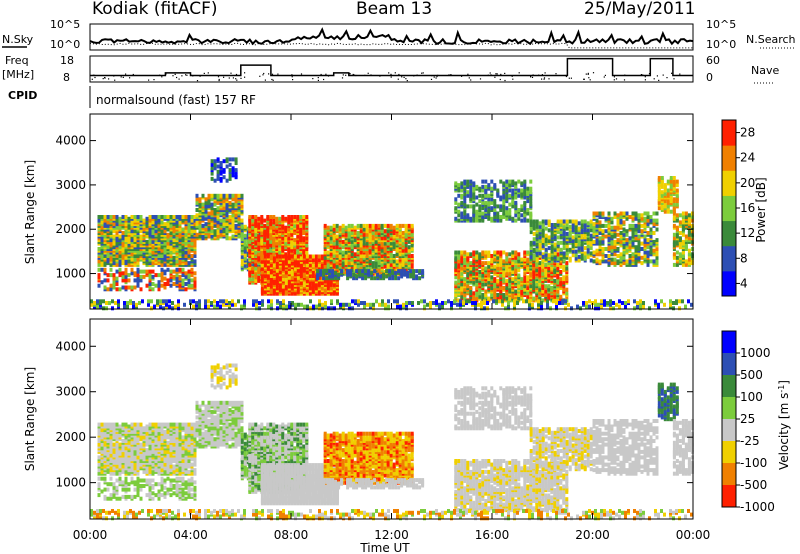 The height and width of the screenshot is (554, 800). I want to click on freq-panel: Freq [MHz] 18 8 60 0 Nave, so click(390, 69).